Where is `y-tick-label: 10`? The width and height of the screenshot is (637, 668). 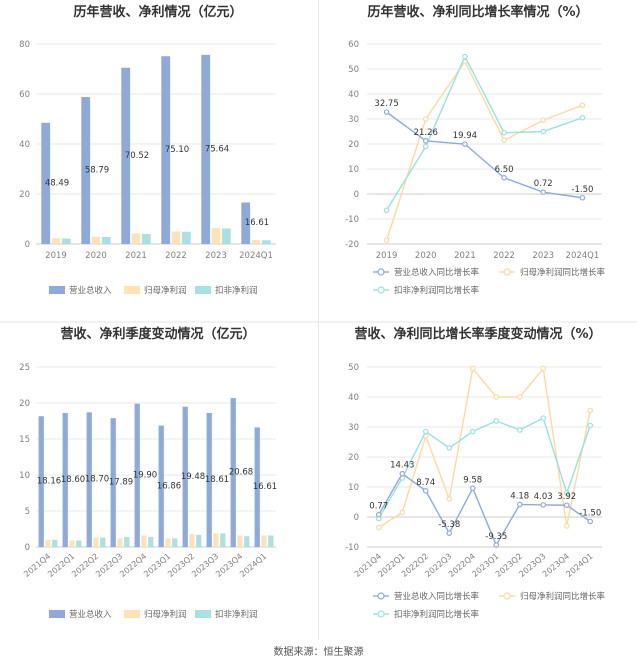
y-tick-label: 10 is located at coordinates (353, 488).